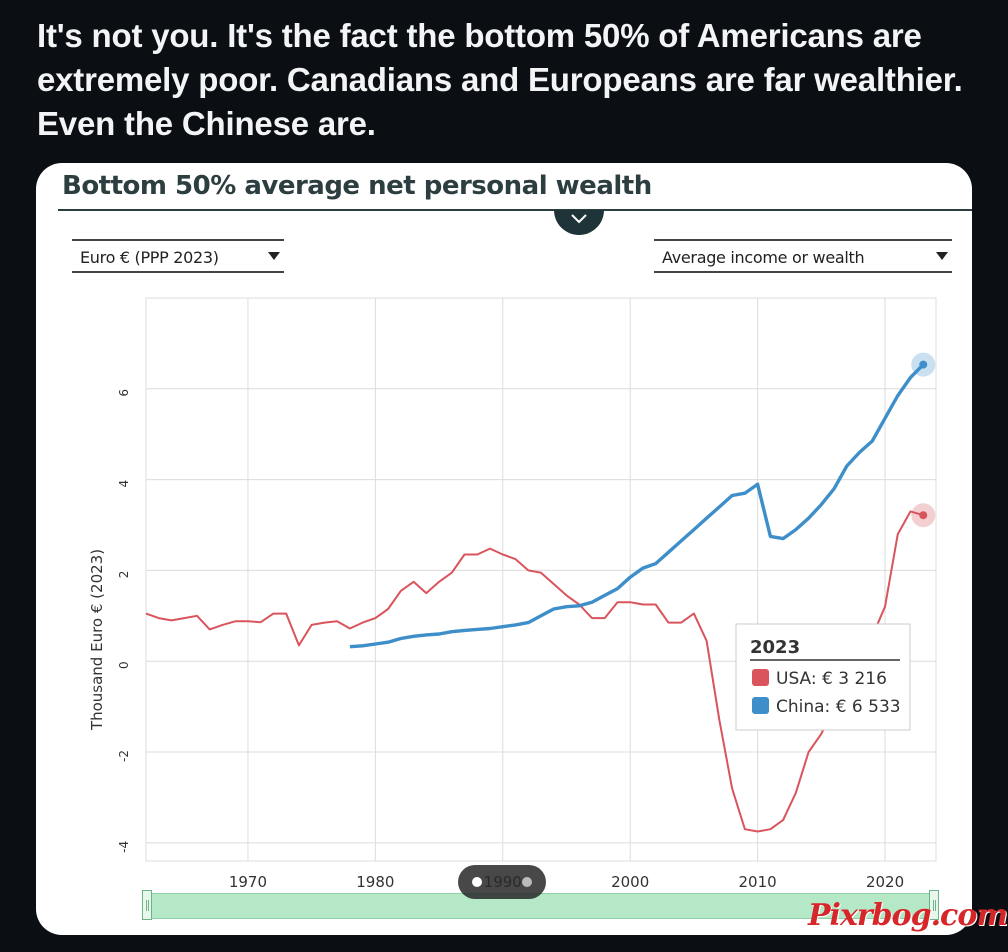  Describe the element at coordinates (357, 186) in the screenshot. I see `chart-title: Bottom 50% average net personal wealth` at that location.